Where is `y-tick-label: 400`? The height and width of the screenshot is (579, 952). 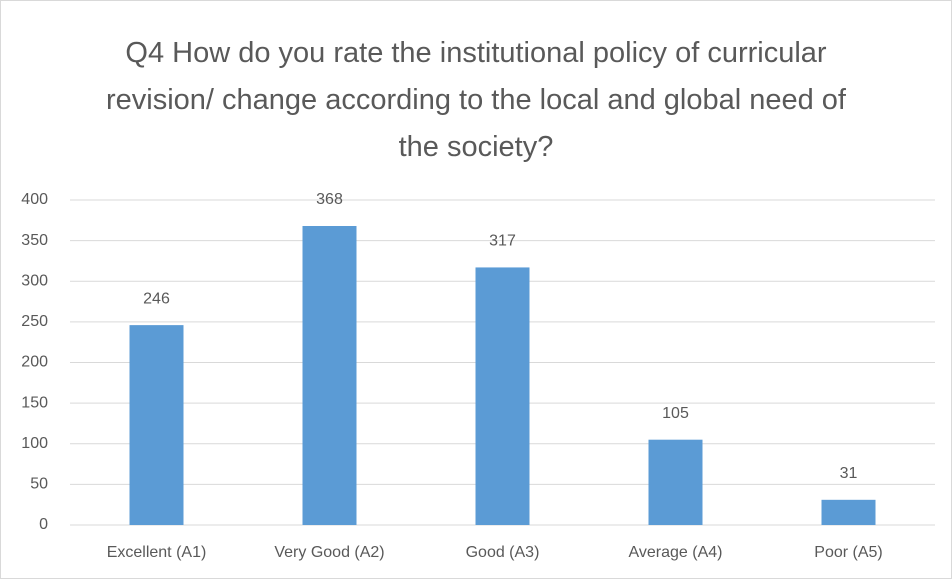
y-tick-label: 400 is located at coordinates (34, 199).